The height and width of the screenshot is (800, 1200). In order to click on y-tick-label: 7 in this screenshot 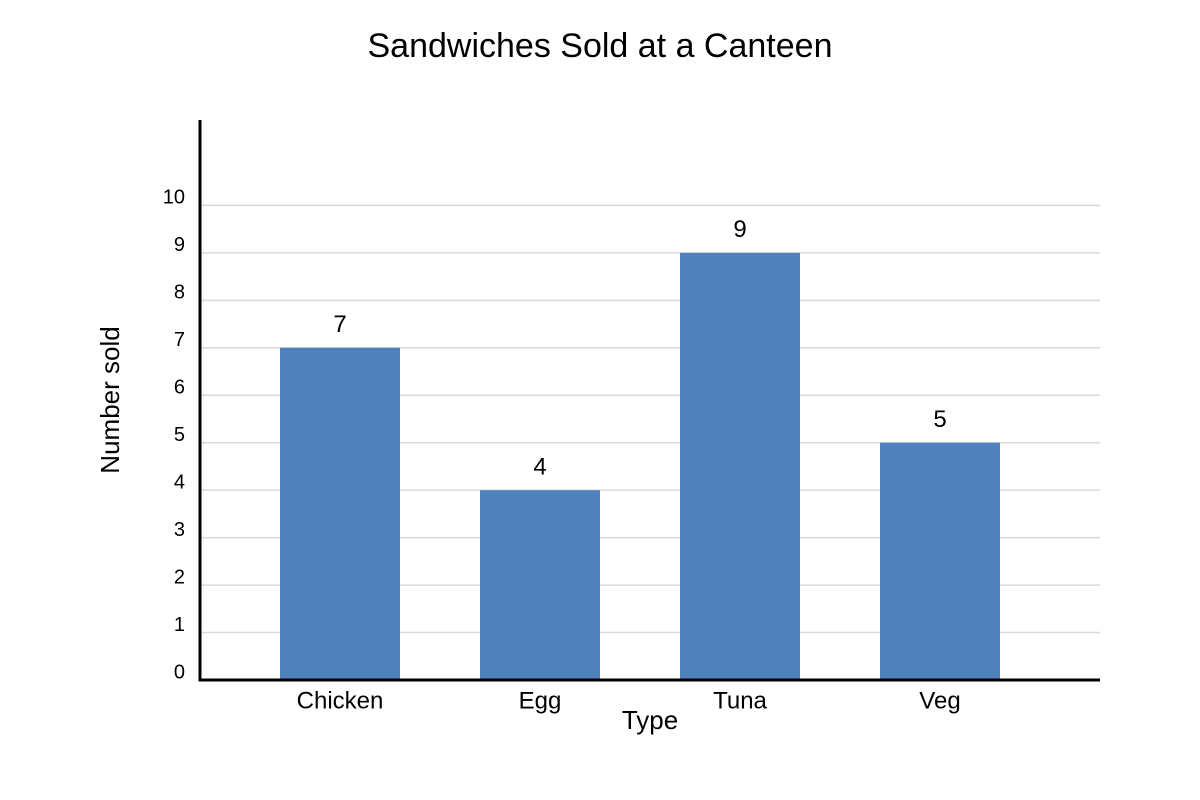, I will do `click(179, 340)`.